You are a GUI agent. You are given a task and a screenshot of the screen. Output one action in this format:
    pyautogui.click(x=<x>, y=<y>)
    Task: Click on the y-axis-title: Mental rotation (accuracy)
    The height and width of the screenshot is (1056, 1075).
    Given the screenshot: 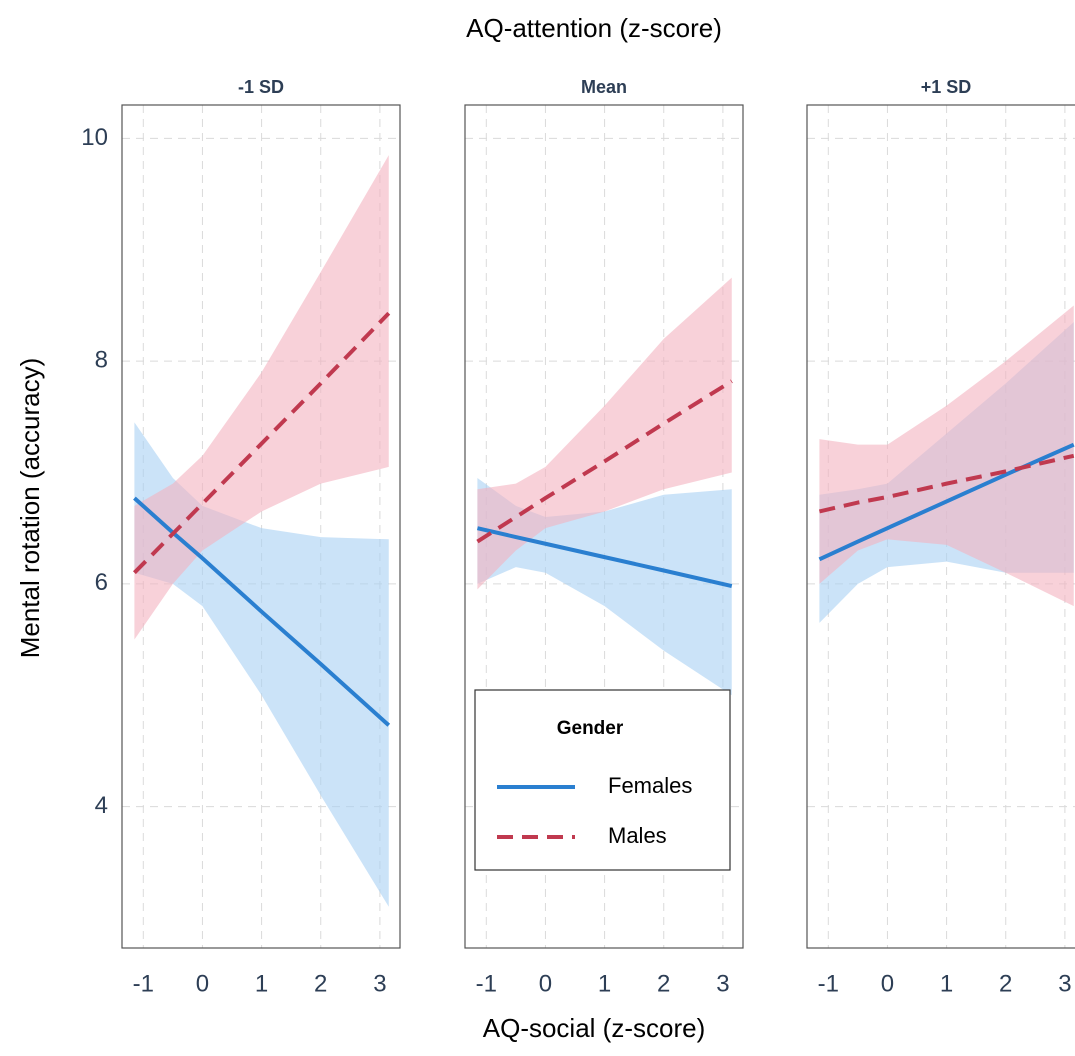 What is the action you would take?
    pyautogui.click(x=30, y=508)
    